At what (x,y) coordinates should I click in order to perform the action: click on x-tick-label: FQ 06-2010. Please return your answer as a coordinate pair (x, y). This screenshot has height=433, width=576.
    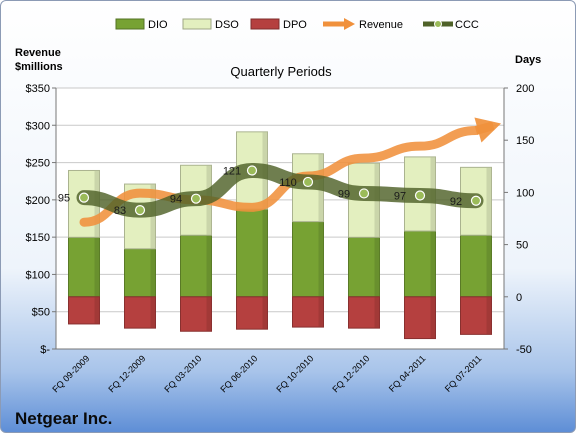
    Looking at the image, I should click on (238, 373).